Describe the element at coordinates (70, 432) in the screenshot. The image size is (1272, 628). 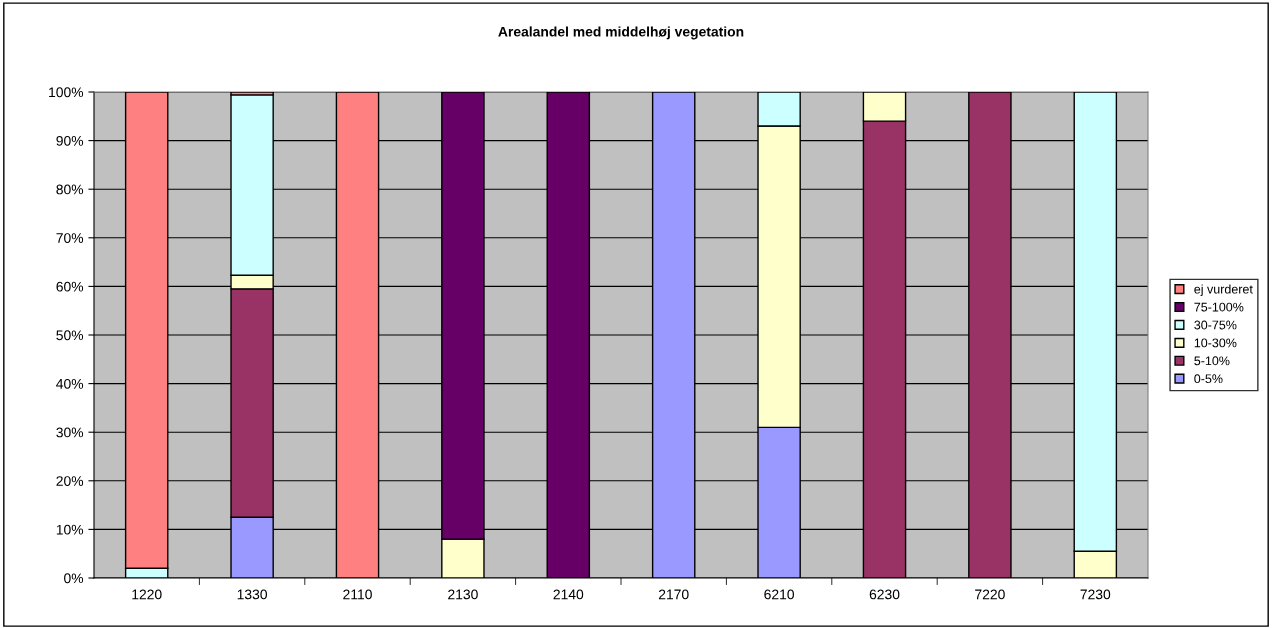
I see `y-tick-label: 30%` at that location.